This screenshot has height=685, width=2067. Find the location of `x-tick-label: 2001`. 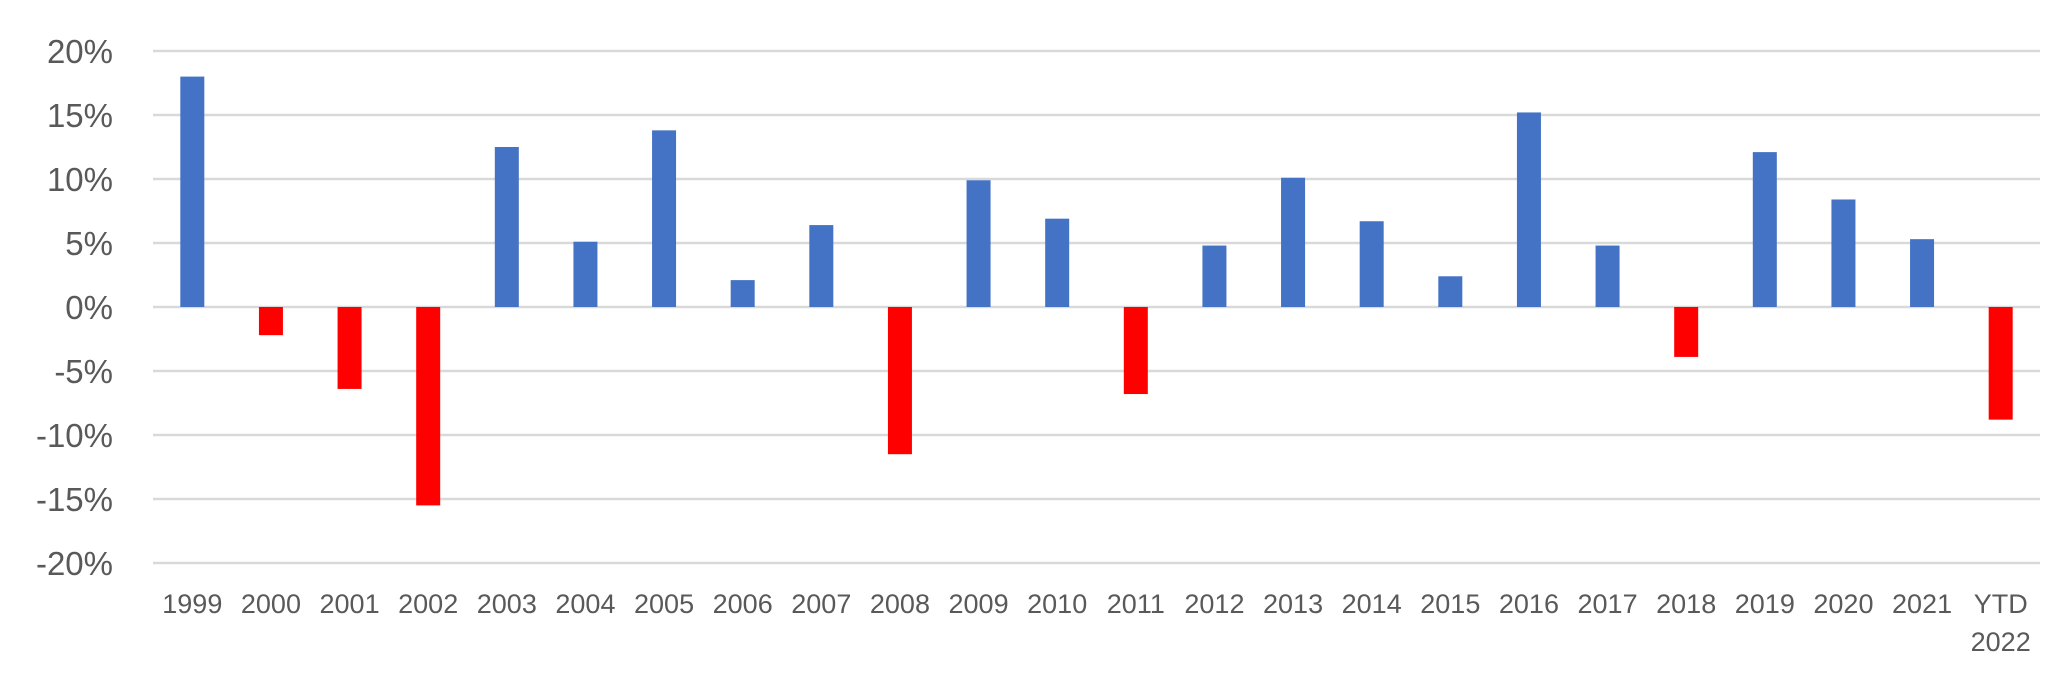

x-tick-label: 2001 is located at coordinates (350, 604).